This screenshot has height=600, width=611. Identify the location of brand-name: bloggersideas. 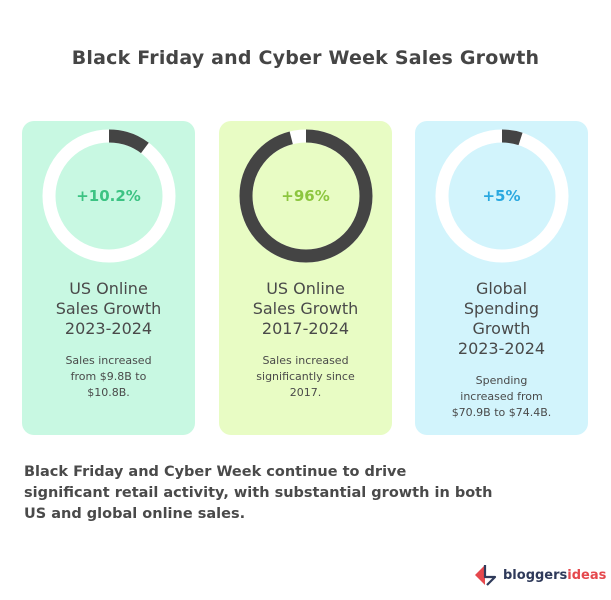
(554, 575).